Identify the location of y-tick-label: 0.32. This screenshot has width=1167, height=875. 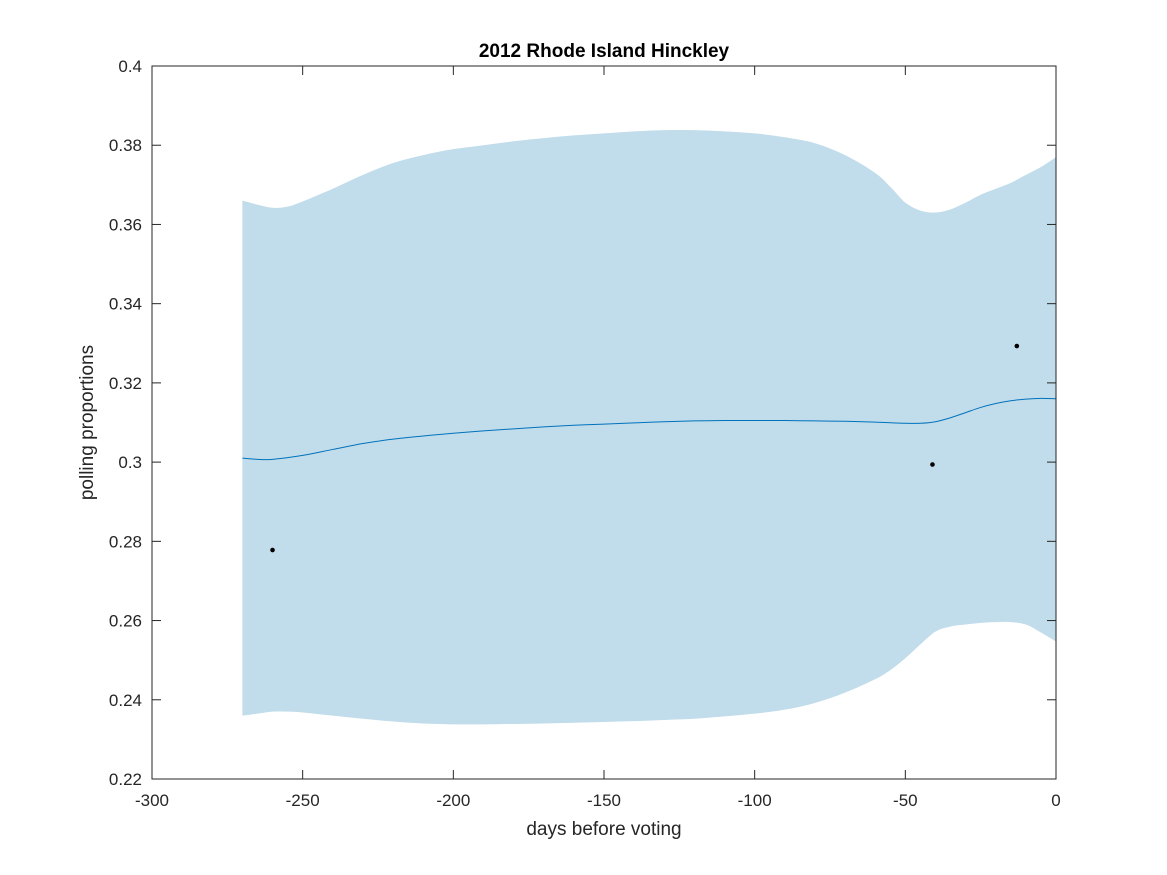
(125, 383).